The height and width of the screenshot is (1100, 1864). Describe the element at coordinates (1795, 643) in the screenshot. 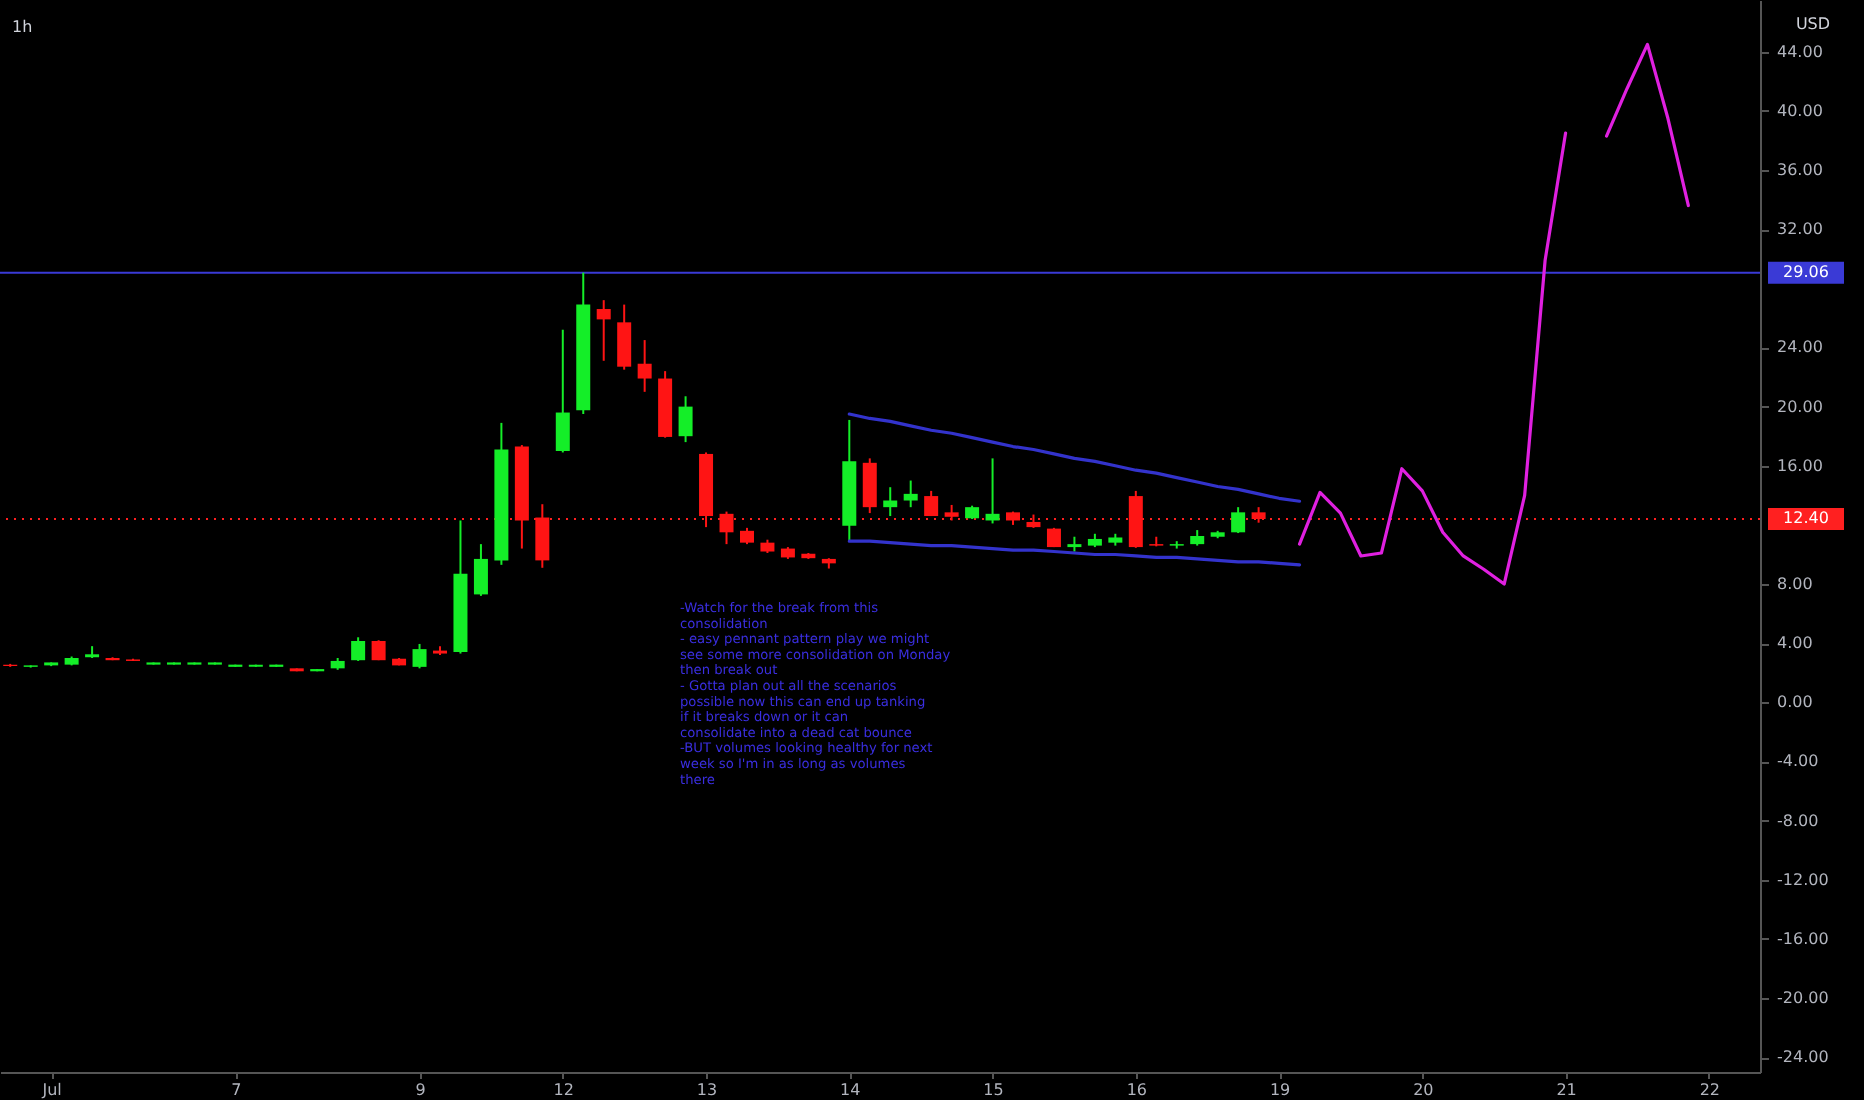

I see `y-tick-label: 4.00` at that location.